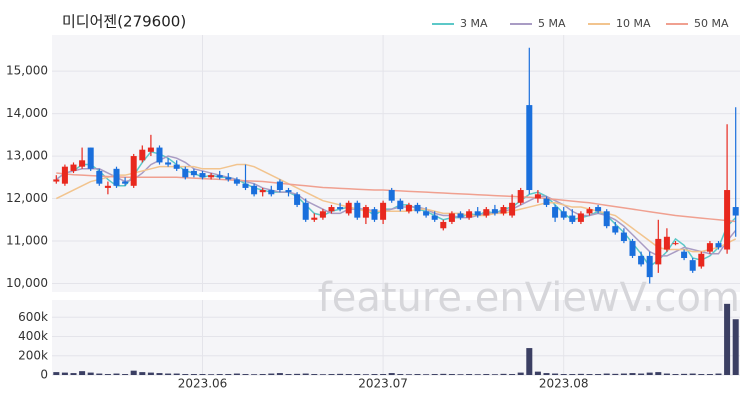  What do you see at coordinates (27, 198) in the screenshot?
I see `y-tick-label: 12,000` at bounding box center [27, 198].